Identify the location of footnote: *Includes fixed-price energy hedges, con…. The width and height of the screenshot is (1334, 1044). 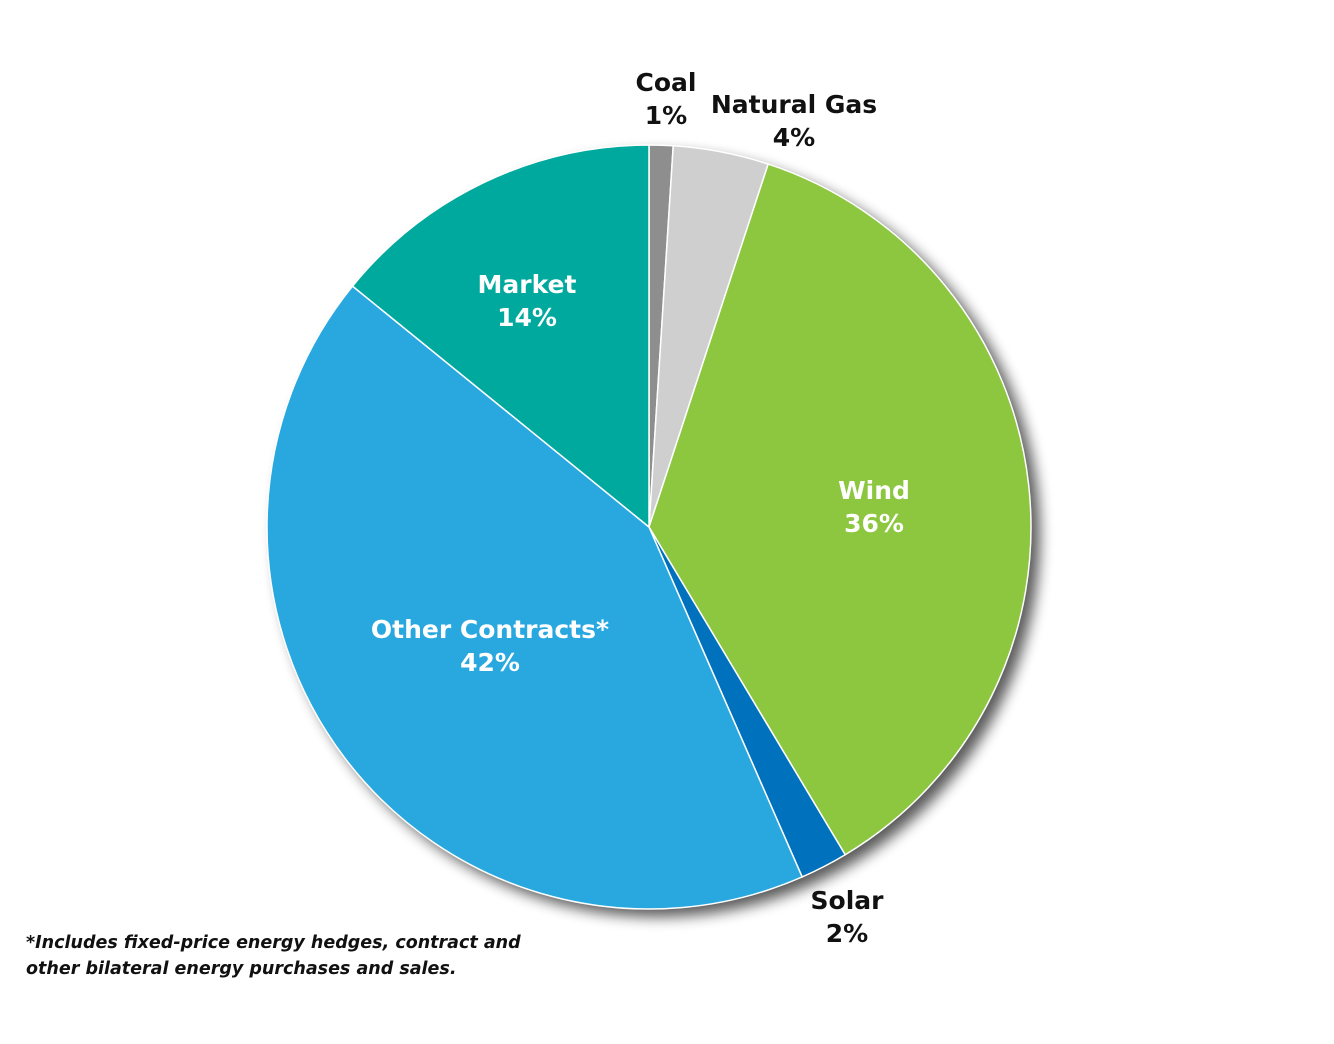
(273, 956).